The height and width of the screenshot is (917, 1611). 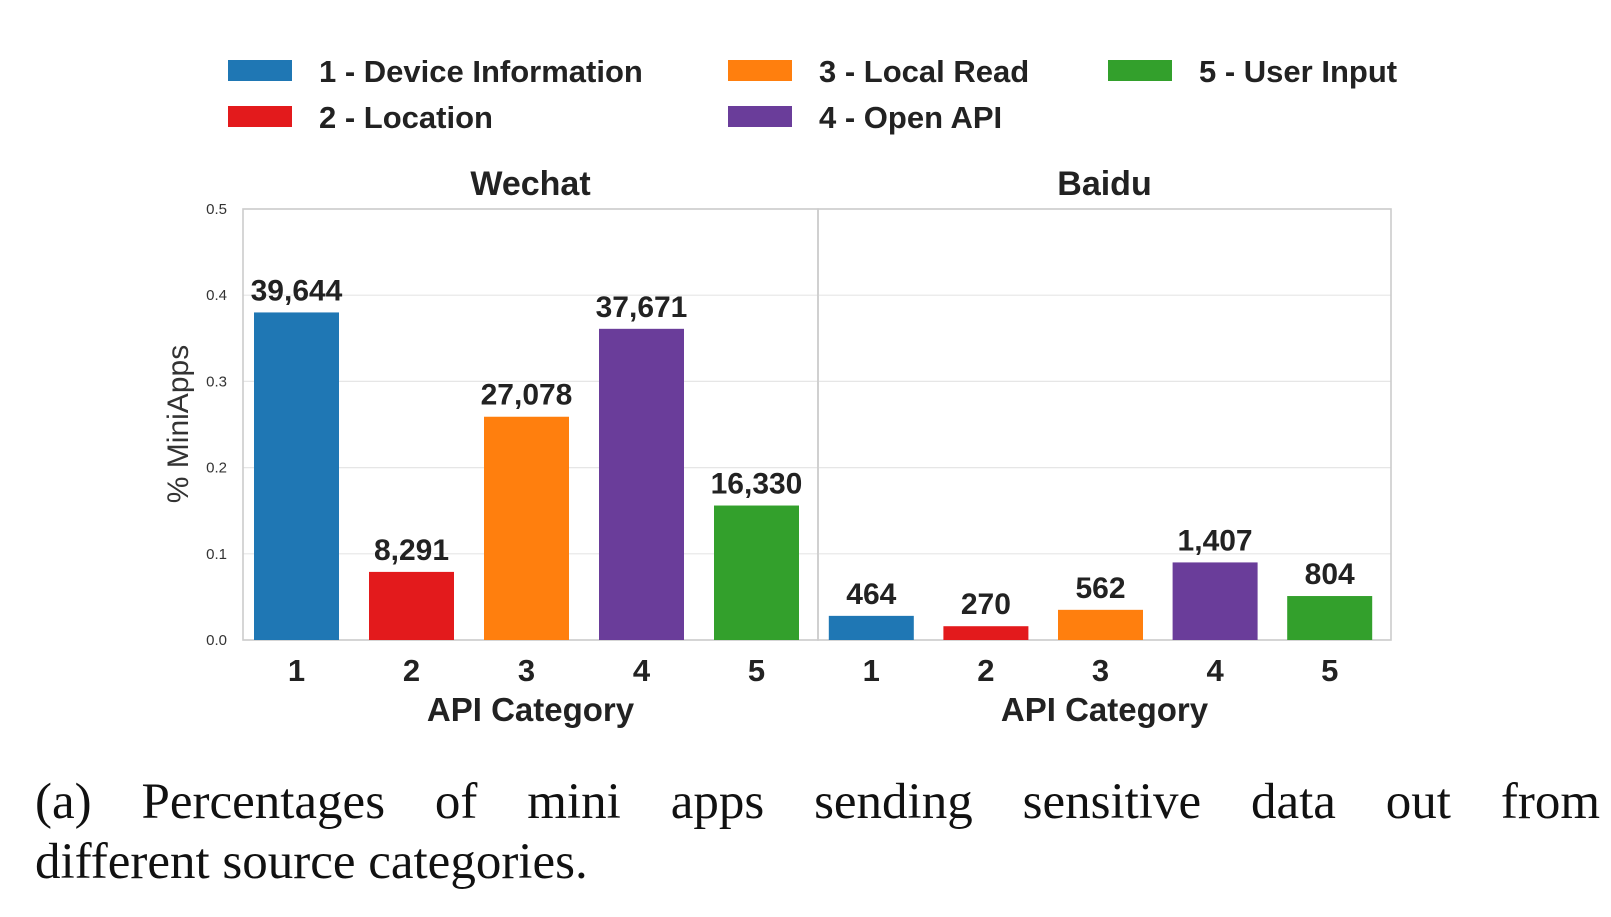 I want to click on data-label: 39,644, so click(x=297, y=290).